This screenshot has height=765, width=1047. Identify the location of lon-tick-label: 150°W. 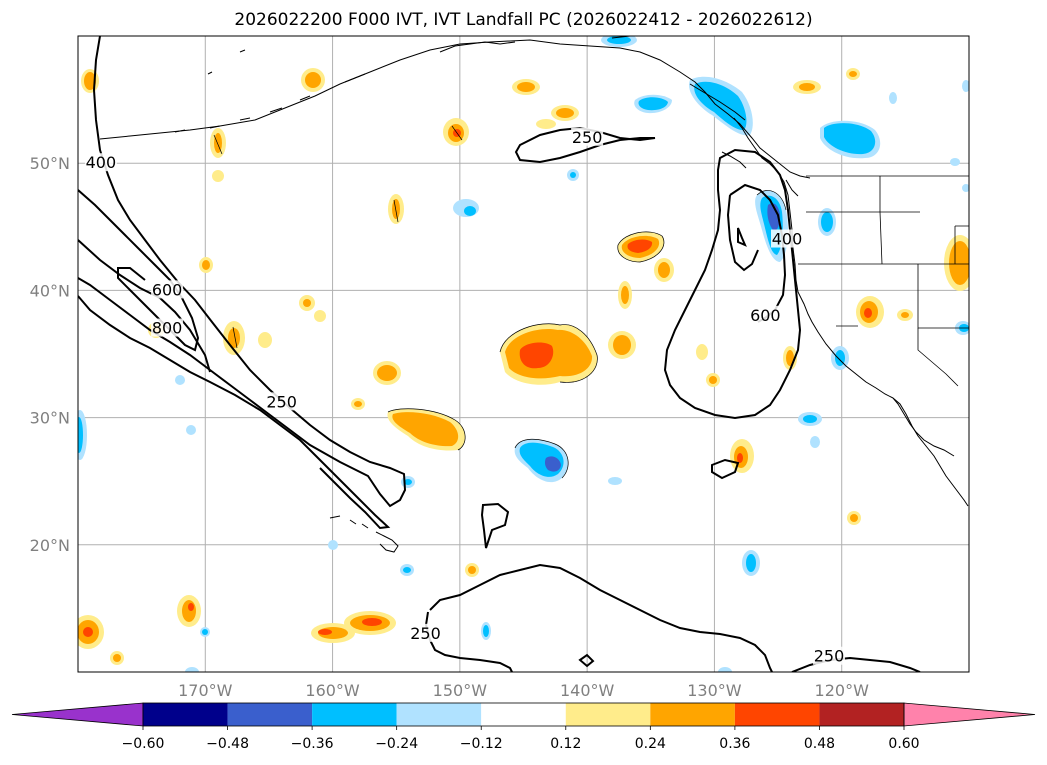
(460, 690).